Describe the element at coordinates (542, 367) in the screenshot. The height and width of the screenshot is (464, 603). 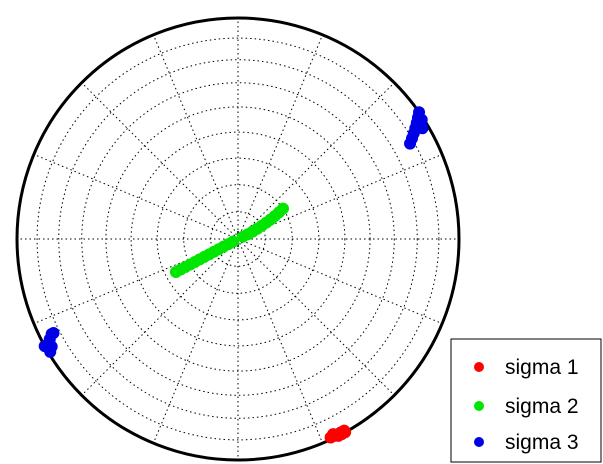
I see `legend-label-sigma-1: sigma 1` at that location.